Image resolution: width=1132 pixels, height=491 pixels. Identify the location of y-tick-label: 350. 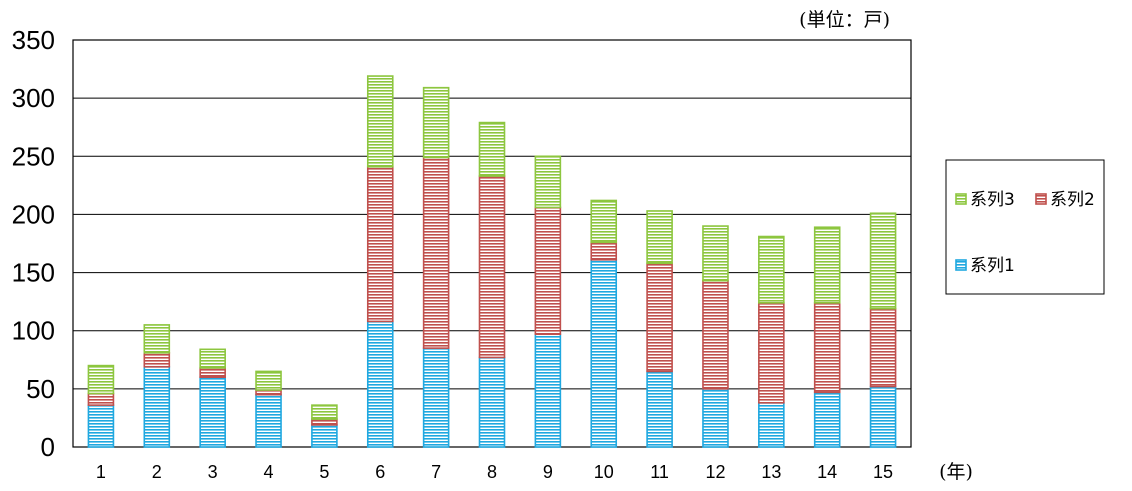
(33, 40).